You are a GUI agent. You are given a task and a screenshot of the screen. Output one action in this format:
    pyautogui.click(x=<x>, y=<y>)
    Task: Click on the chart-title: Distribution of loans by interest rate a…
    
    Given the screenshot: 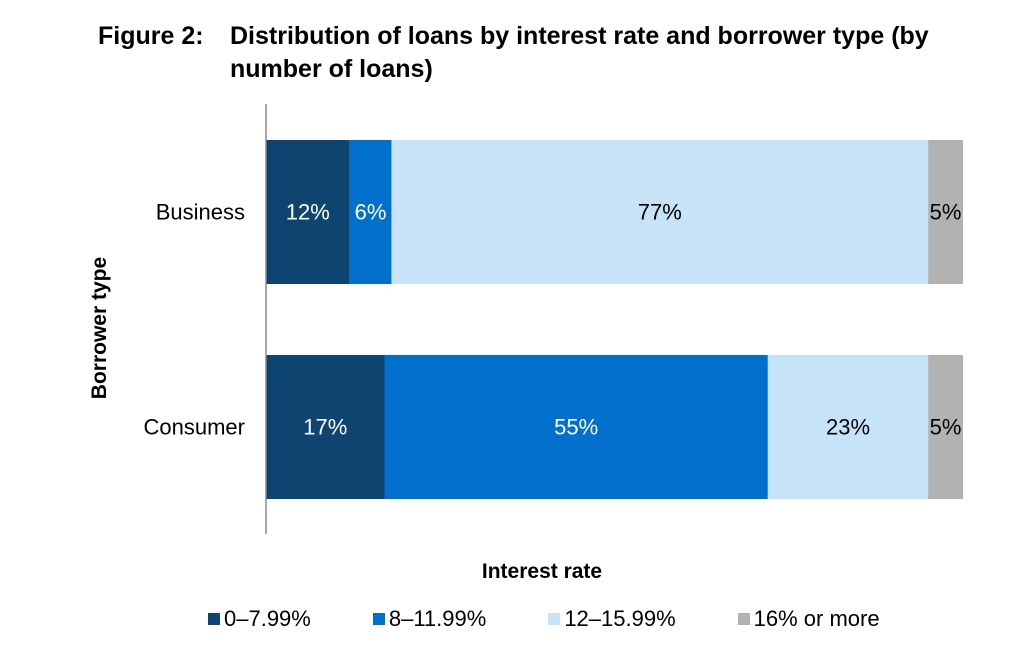 What is the action you would take?
    pyautogui.click(x=579, y=52)
    